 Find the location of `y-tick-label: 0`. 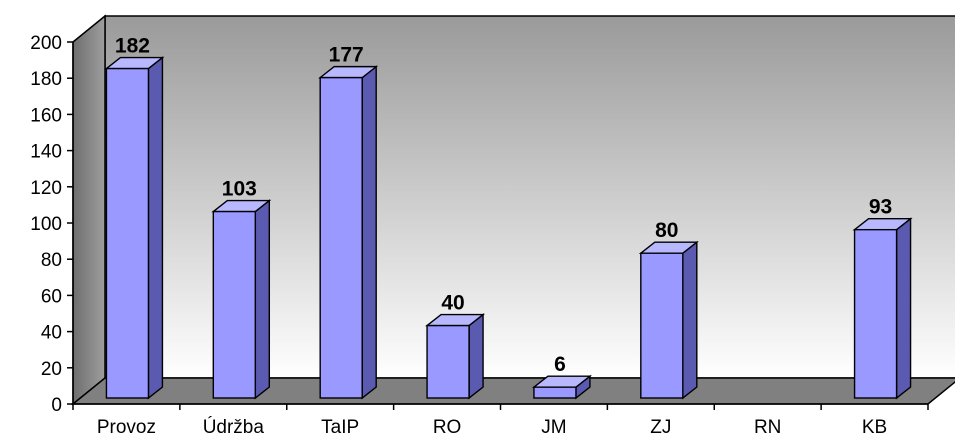

y-tick-label: 0 is located at coordinates (56, 405).